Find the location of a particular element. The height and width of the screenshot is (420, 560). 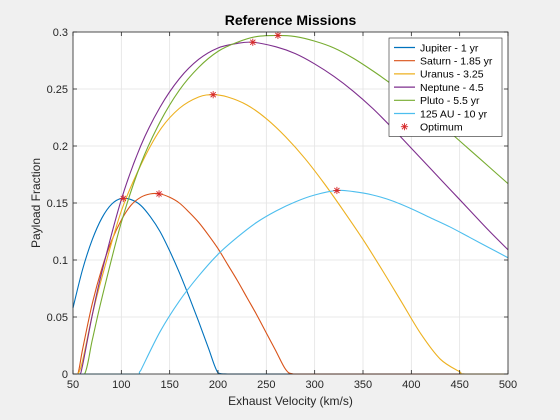

x-axis-label: Exhaust Velocity (km/s) is located at coordinates (290, 401).